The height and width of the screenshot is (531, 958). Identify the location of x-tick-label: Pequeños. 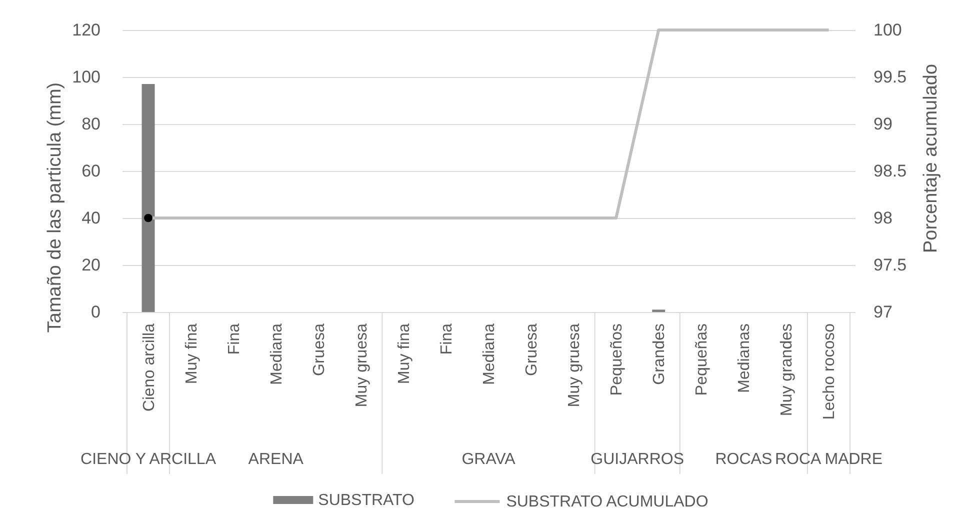
(617, 360).